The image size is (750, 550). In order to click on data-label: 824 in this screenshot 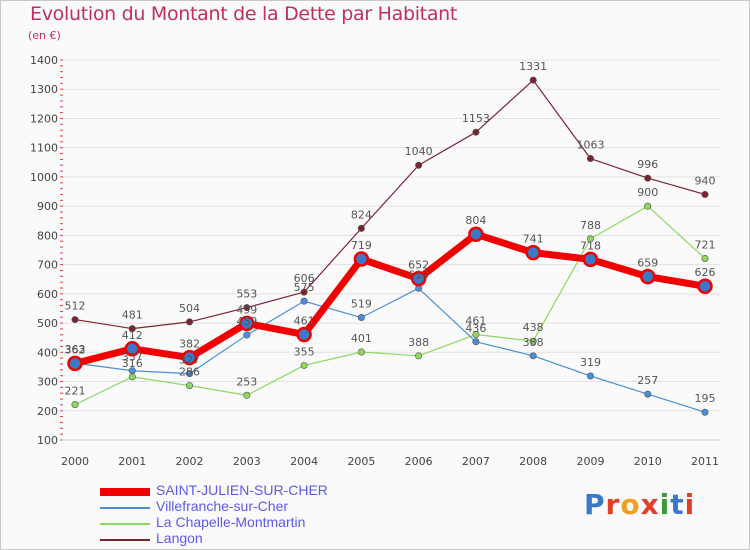, I will do `click(361, 214)`.